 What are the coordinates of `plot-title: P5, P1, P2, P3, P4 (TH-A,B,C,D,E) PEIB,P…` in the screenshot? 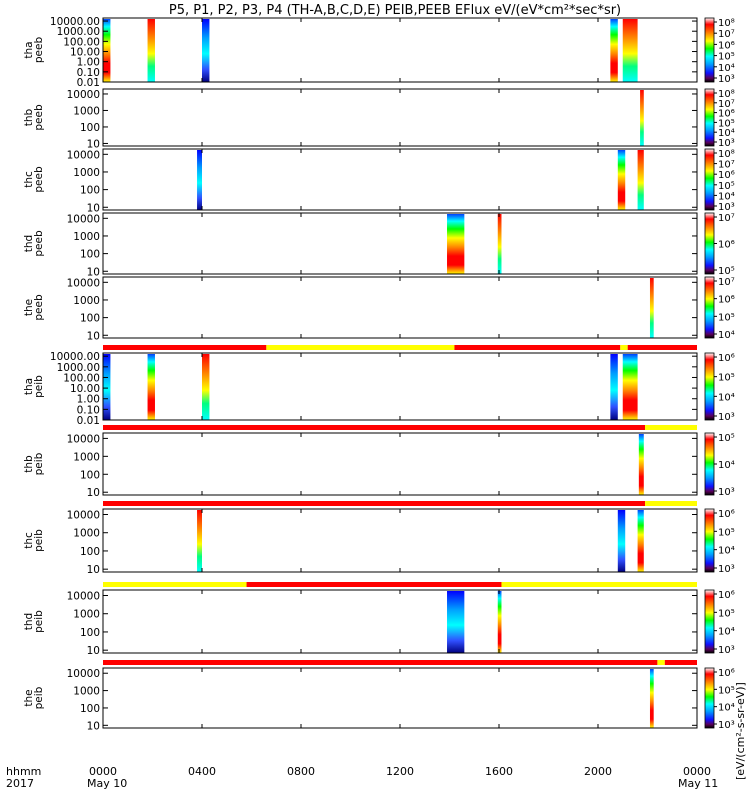 It's located at (395, 10).